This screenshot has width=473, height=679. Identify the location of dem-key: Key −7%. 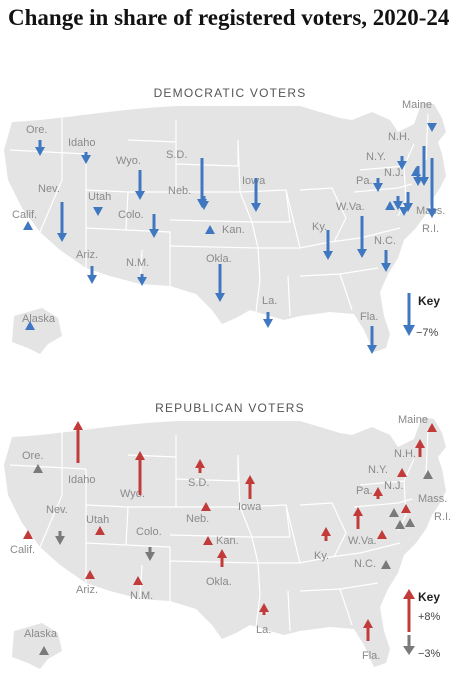
(421, 316).